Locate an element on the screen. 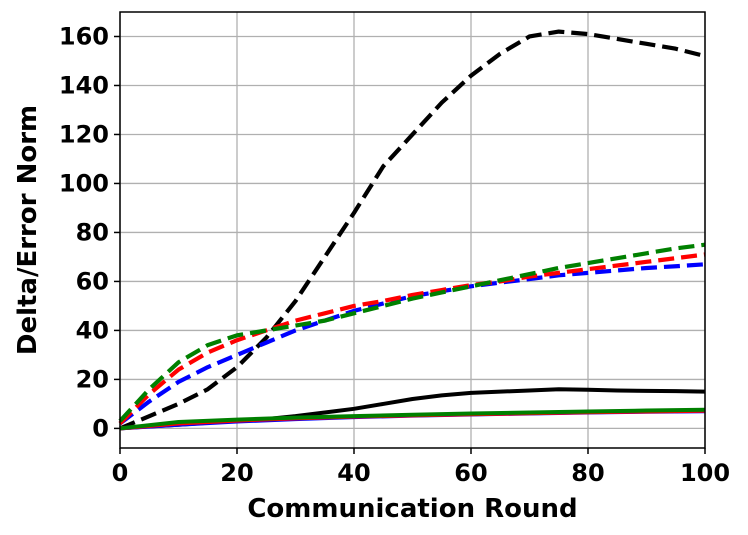 The image size is (748, 535). y-tick-label: 120 is located at coordinates (84, 134).